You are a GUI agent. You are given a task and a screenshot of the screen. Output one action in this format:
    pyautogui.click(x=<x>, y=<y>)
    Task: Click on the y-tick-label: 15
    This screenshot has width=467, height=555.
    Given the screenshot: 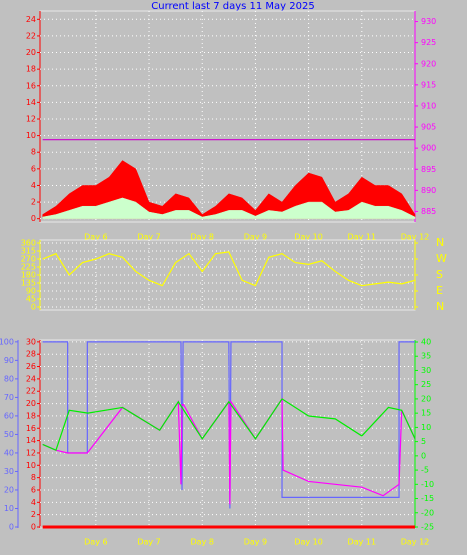 What is the action you would take?
    pyautogui.click(x=426, y=413)
    